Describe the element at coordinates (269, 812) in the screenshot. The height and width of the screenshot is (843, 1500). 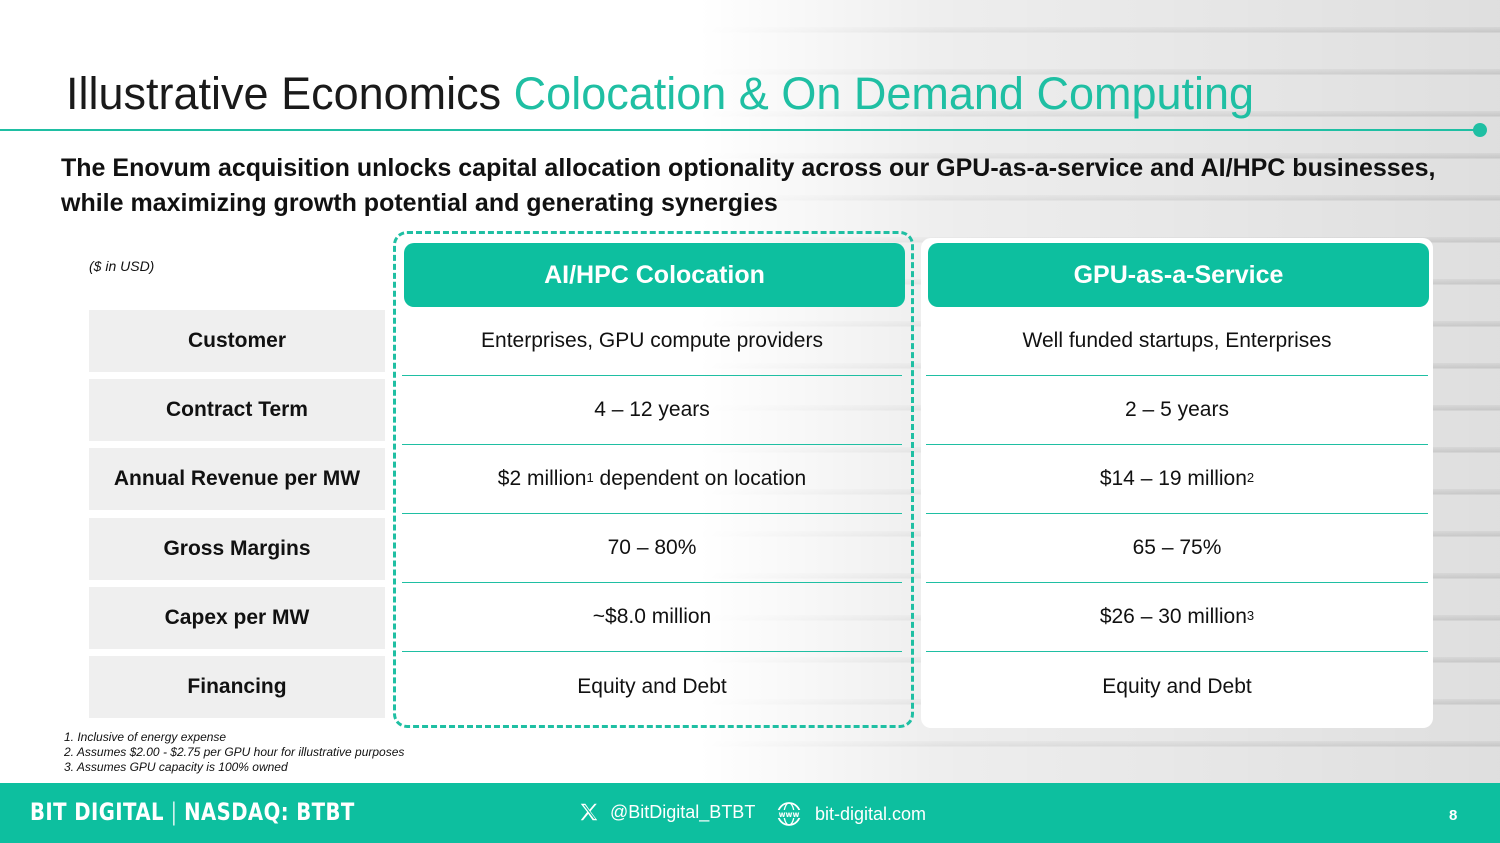
I see `brand-ticker: NASDAQ: BTBT` at that location.